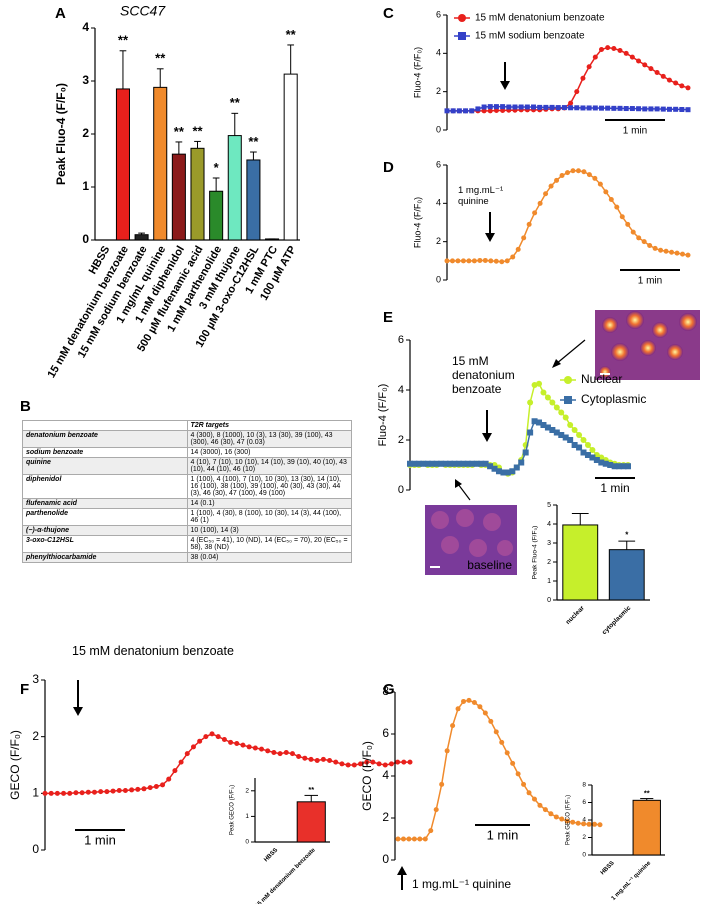 The image size is (709, 904). Describe the element at coordinates (613, 399) in the screenshot. I see `legend-label: Cytoplasmic` at that location.